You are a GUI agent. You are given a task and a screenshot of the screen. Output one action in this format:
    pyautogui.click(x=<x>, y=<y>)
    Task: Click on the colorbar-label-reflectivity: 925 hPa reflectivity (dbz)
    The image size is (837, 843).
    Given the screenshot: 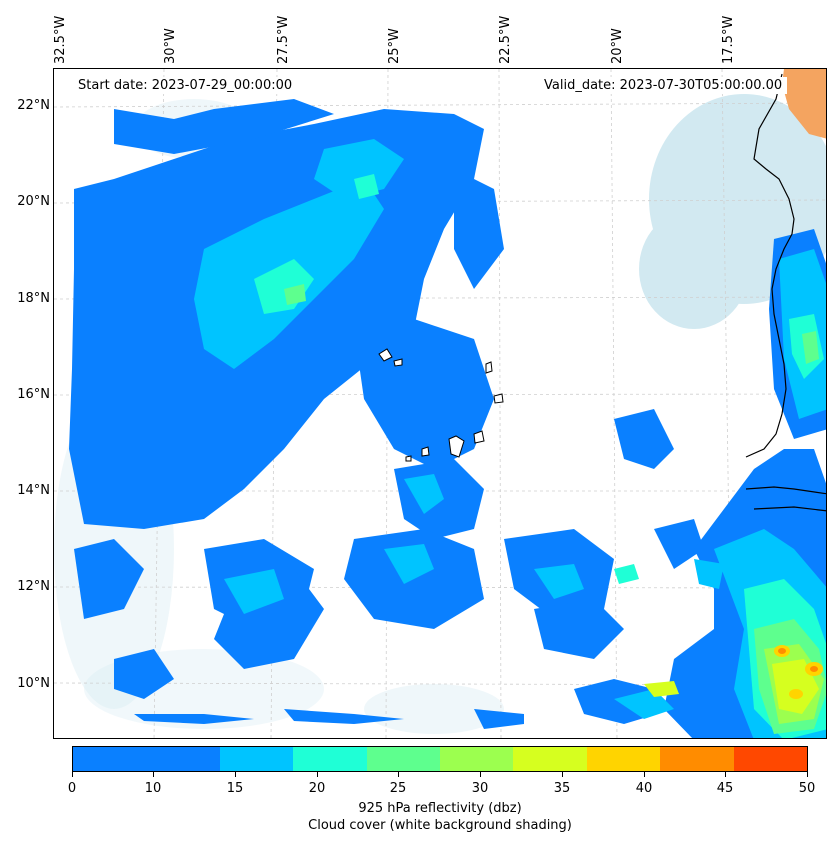 What is the action you would take?
    pyautogui.click(x=440, y=808)
    